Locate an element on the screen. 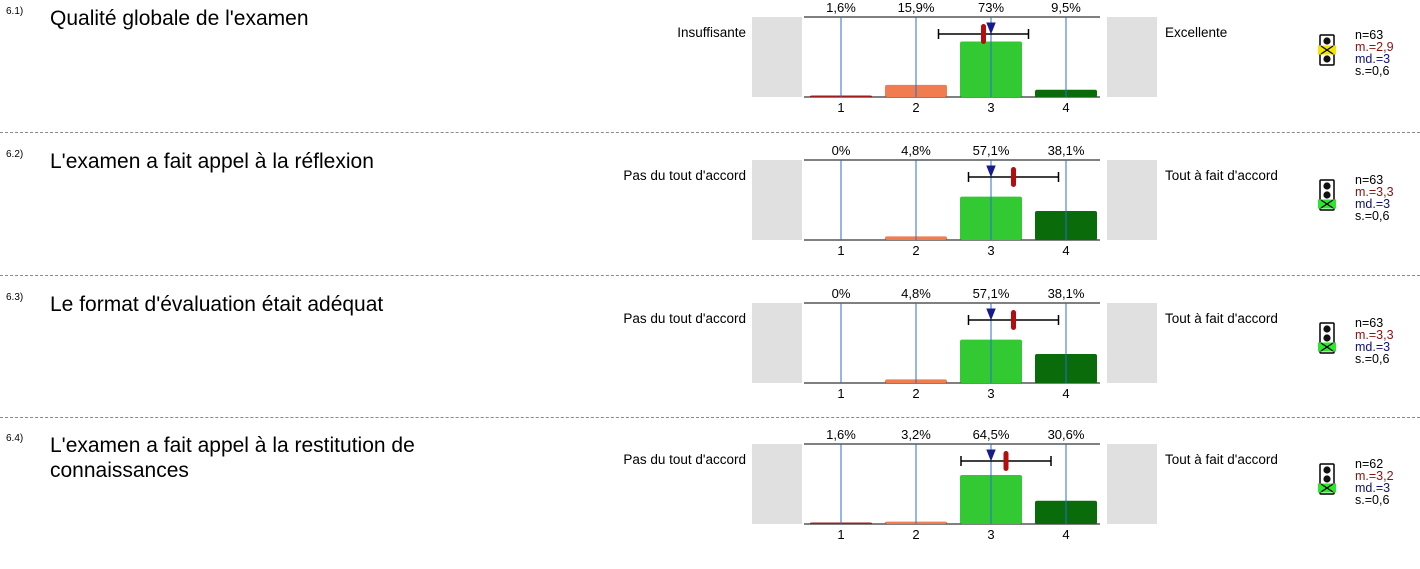 The image size is (1420, 569). question-number: 6.1) is located at coordinates (15, 11).